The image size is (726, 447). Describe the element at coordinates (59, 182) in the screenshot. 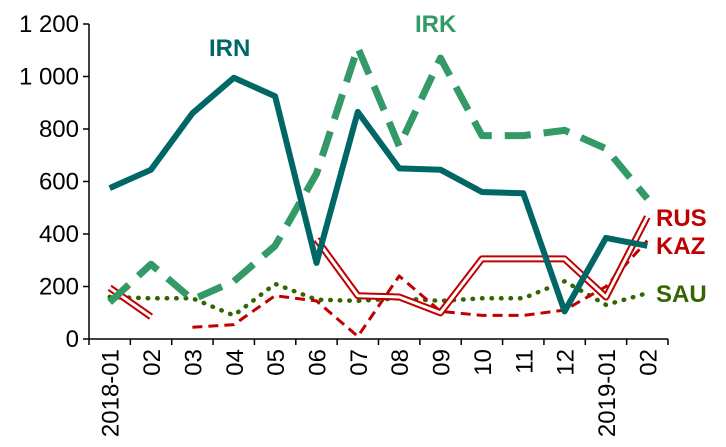

I see `y-tick-label: 600` at that location.